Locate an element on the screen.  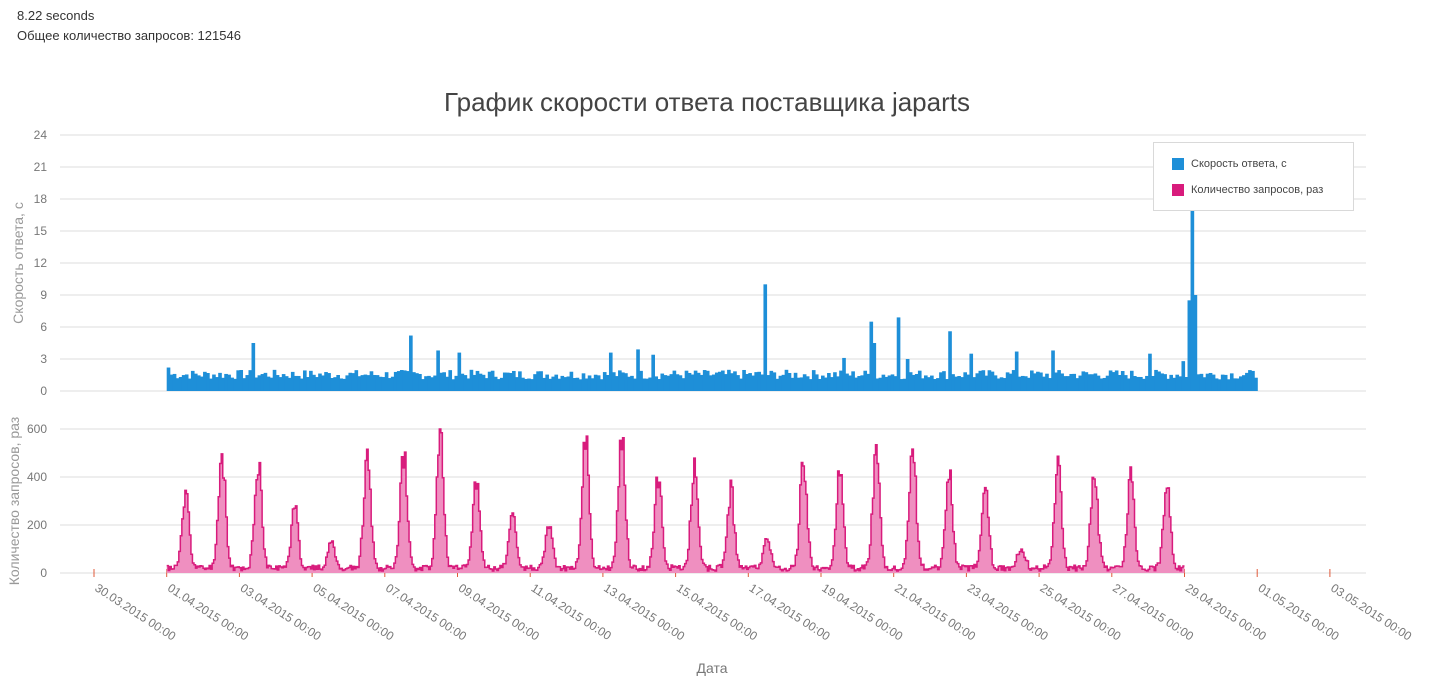
y-tick-label: 600 is located at coordinates (37, 429).